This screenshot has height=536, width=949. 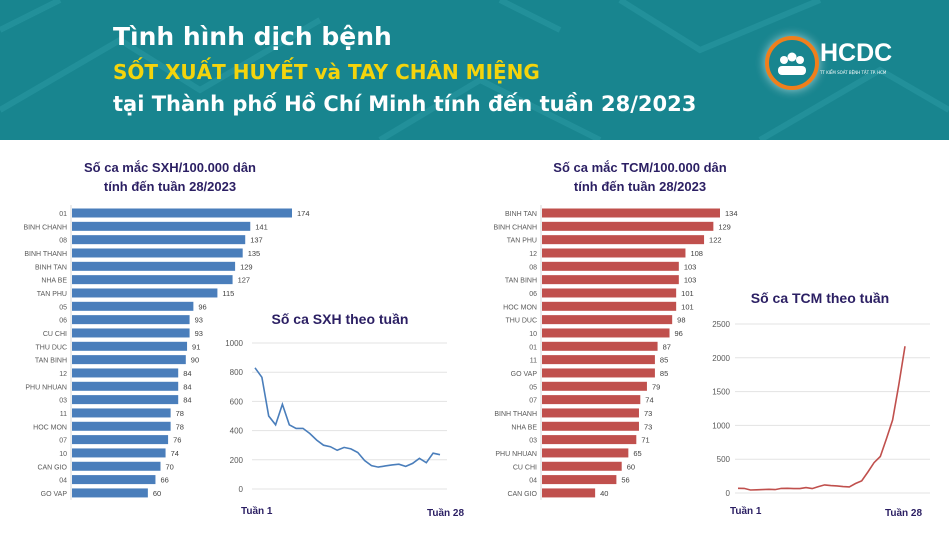 What do you see at coordinates (728, 493) in the screenshot?
I see `tcm-weekly-ytick-label: 0` at bounding box center [728, 493].